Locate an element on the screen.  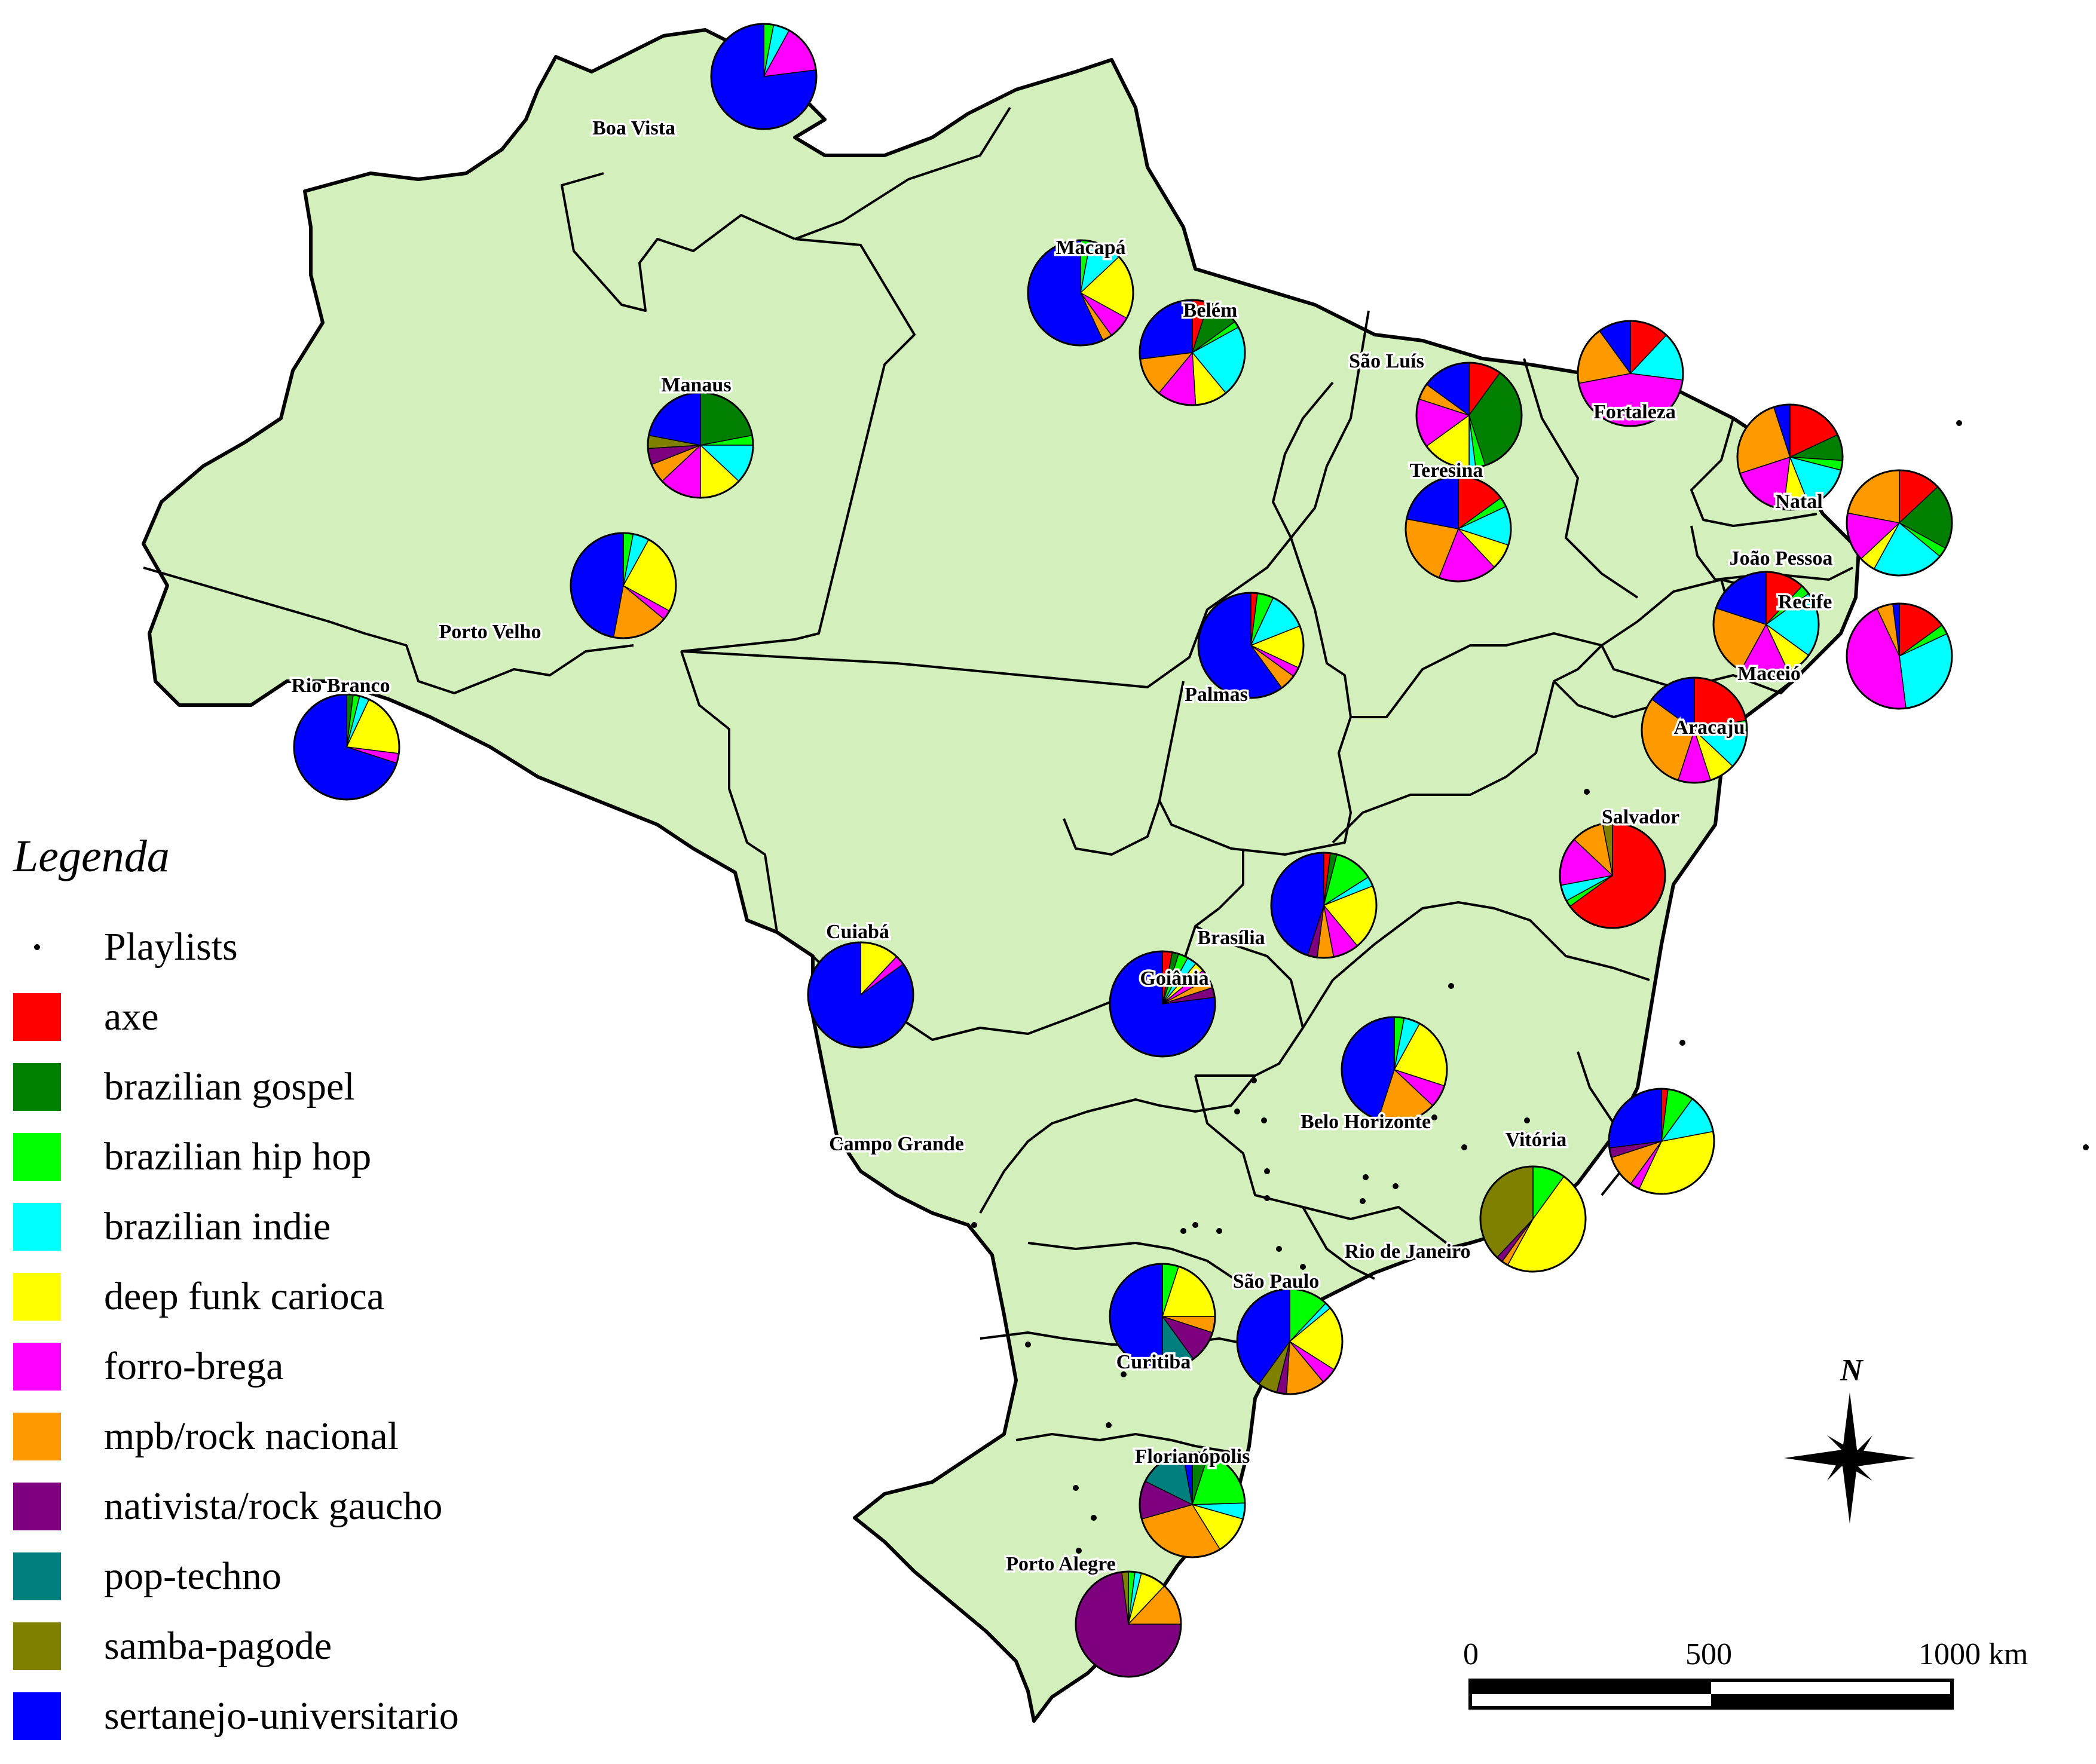
legend-item-forro-brega: forro-brega is located at coordinates (148, 1367).